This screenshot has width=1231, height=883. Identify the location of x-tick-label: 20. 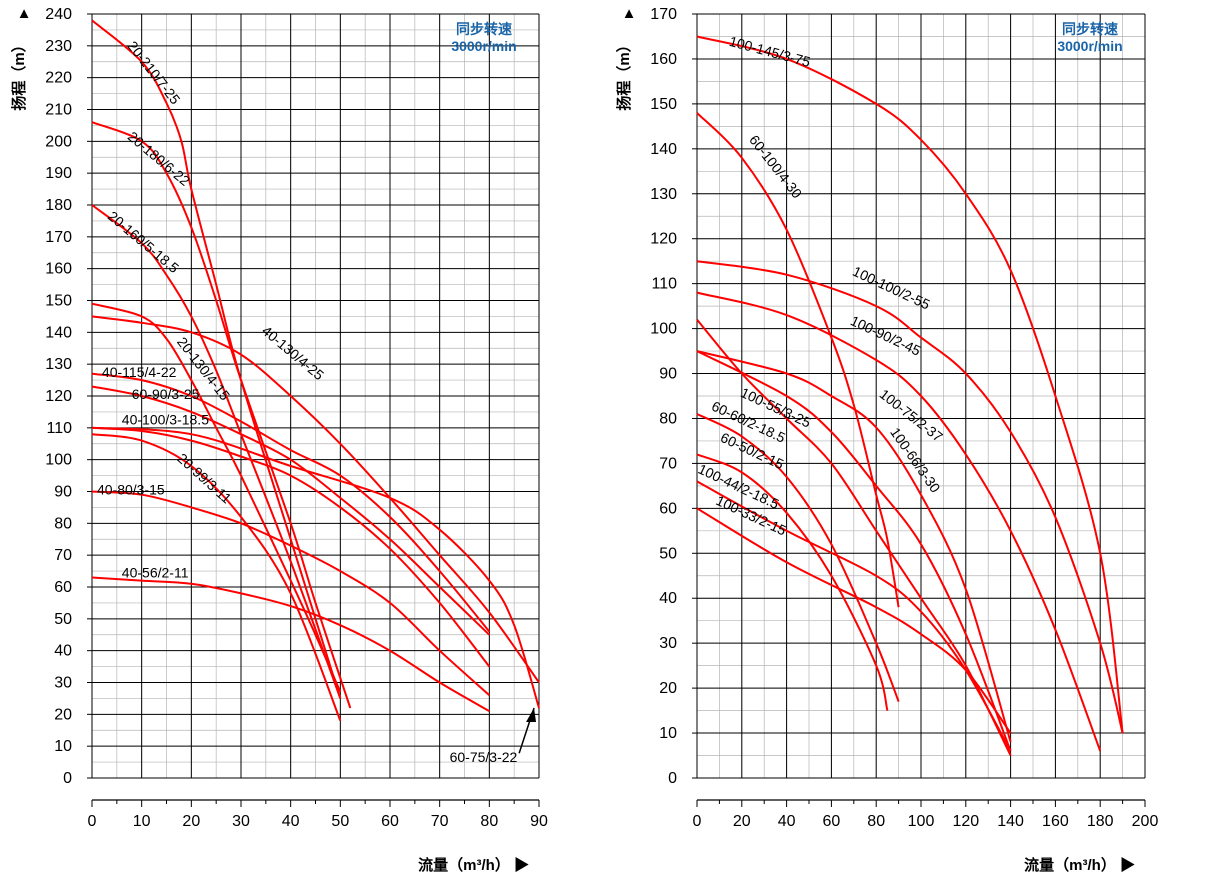
(742, 821).